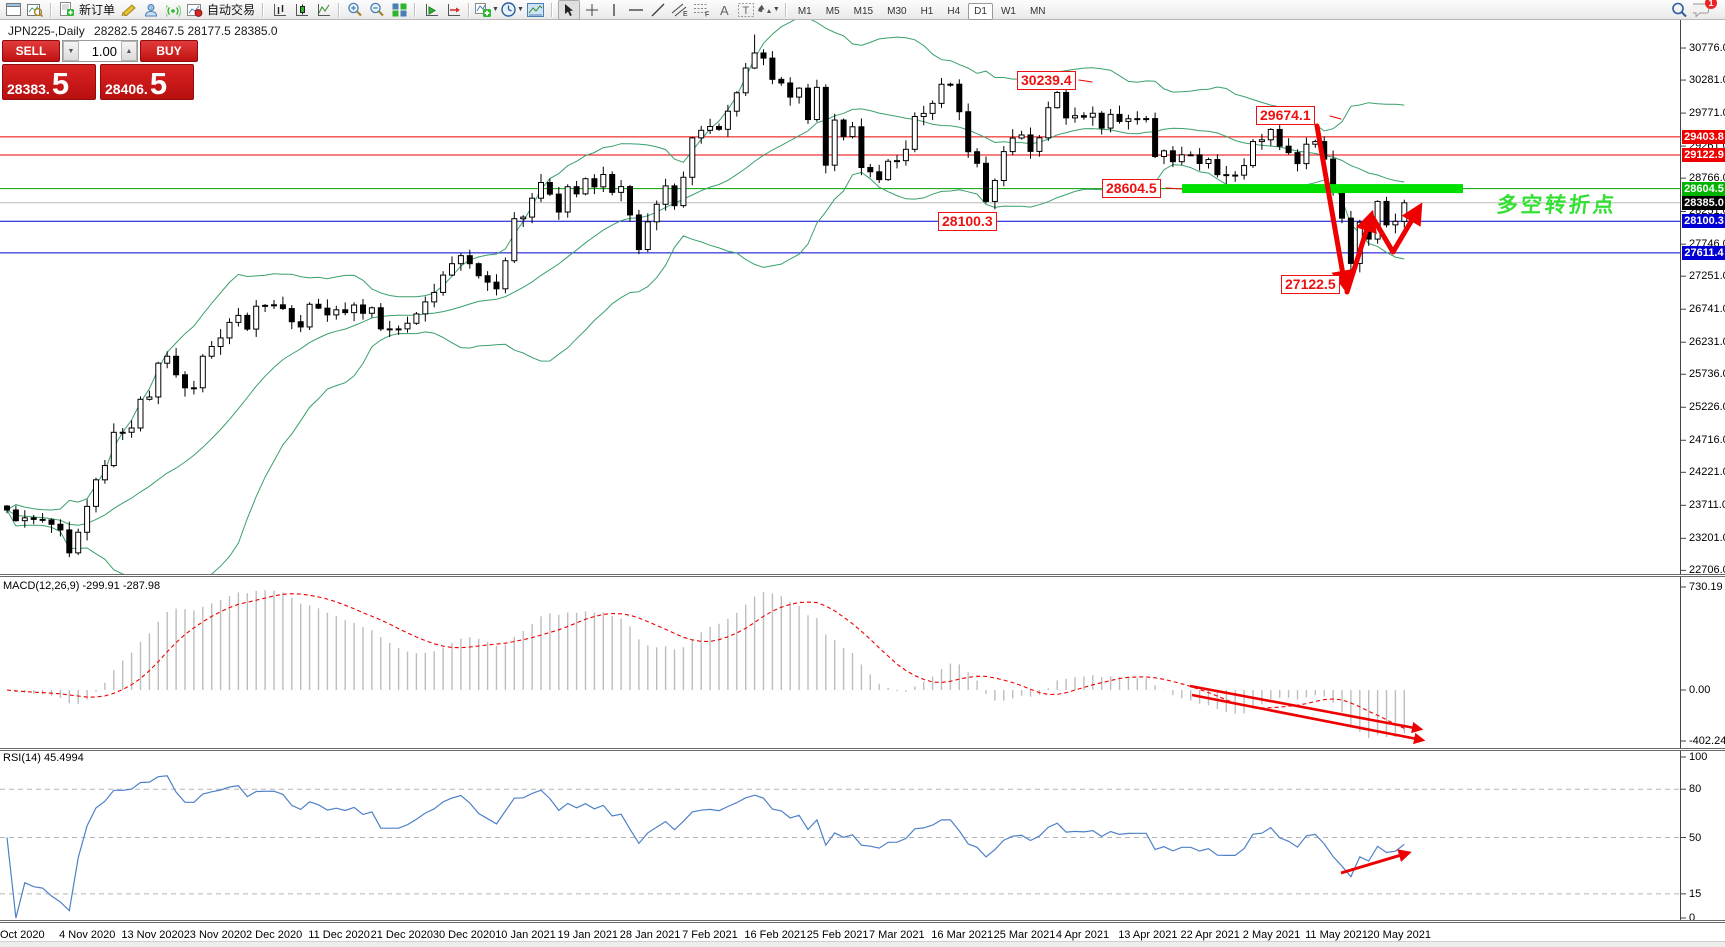 This screenshot has height=947, width=1725. Describe the element at coordinates (97, 10) in the screenshot. I see `new-order-label: 新订单` at that location.